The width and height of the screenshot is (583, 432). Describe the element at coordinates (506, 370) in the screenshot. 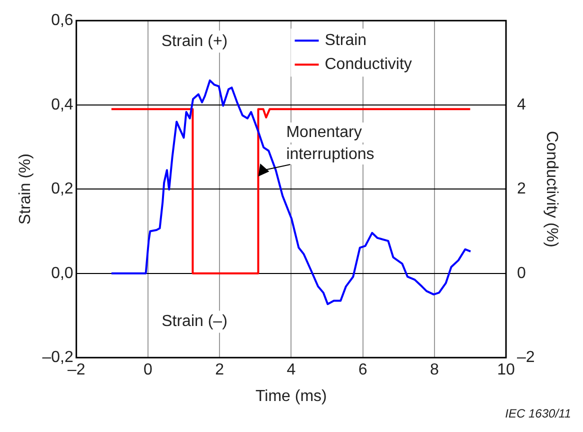

I see `x-tick-label: 10` at that location.